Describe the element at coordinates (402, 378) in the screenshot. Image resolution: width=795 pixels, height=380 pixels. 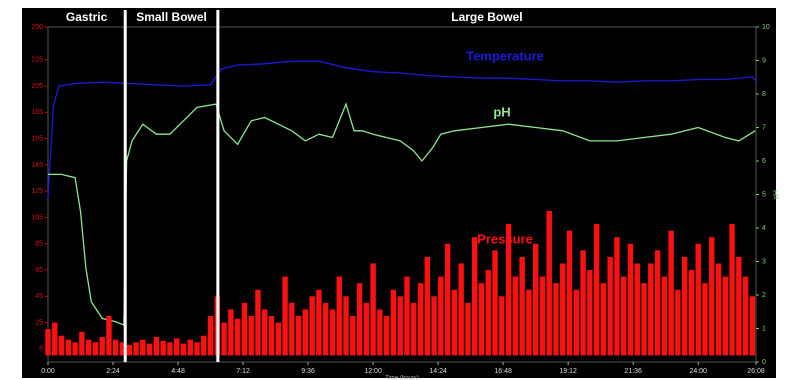
I see `x-axis-label: Time (hours)` at that location.